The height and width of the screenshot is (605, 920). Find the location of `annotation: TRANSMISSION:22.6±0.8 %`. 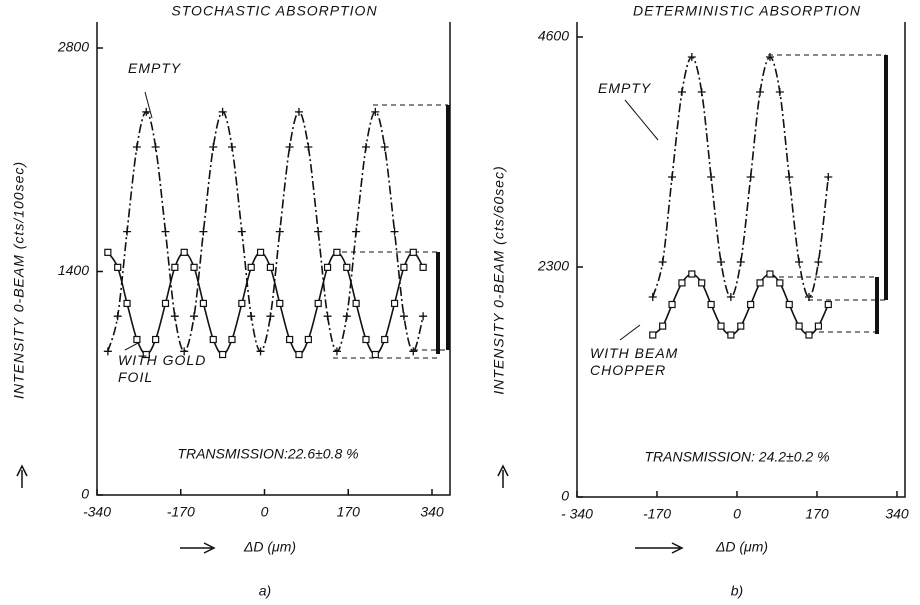

annotation: TRANSMISSION:22.6±0.8 % is located at coordinates (267, 454).